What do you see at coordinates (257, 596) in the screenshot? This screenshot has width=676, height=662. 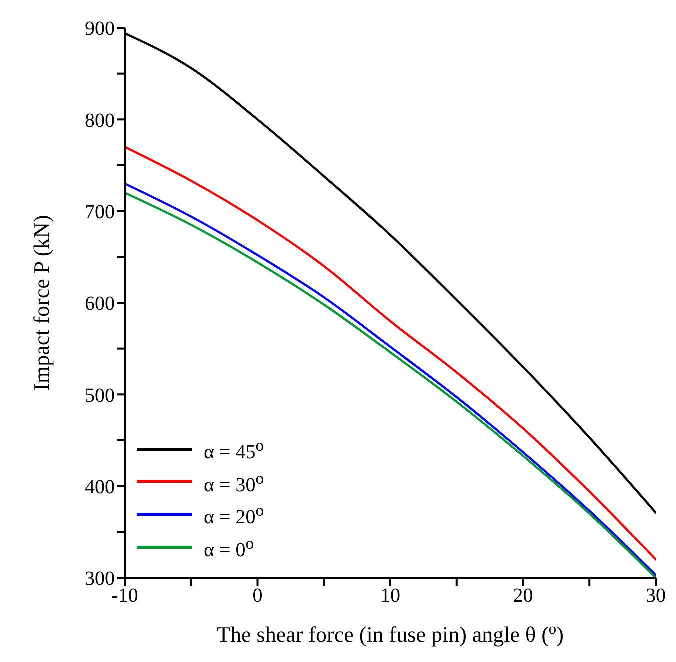 I see `x-tick-label: 0` at bounding box center [257, 596].